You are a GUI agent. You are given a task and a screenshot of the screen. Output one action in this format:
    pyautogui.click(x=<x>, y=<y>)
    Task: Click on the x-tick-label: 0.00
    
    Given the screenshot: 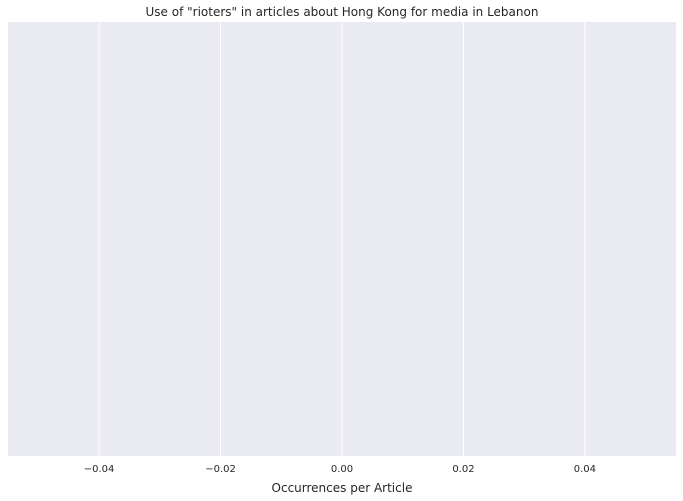 What is the action you would take?
    pyautogui.click(x=342, y=469)
    